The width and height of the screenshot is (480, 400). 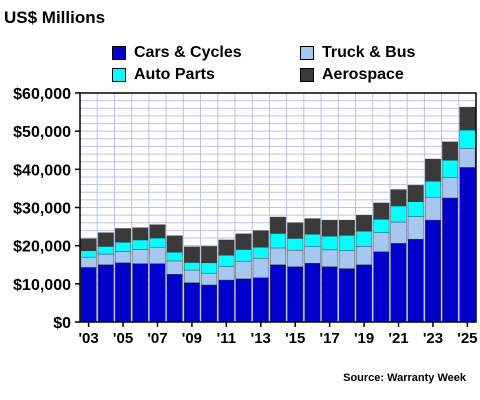 What do you see at coordinates (177, 53) in the screenshot?
I see `legend-item-cars-cycles: Cars & Cycles` at bounding box center [177, 53].